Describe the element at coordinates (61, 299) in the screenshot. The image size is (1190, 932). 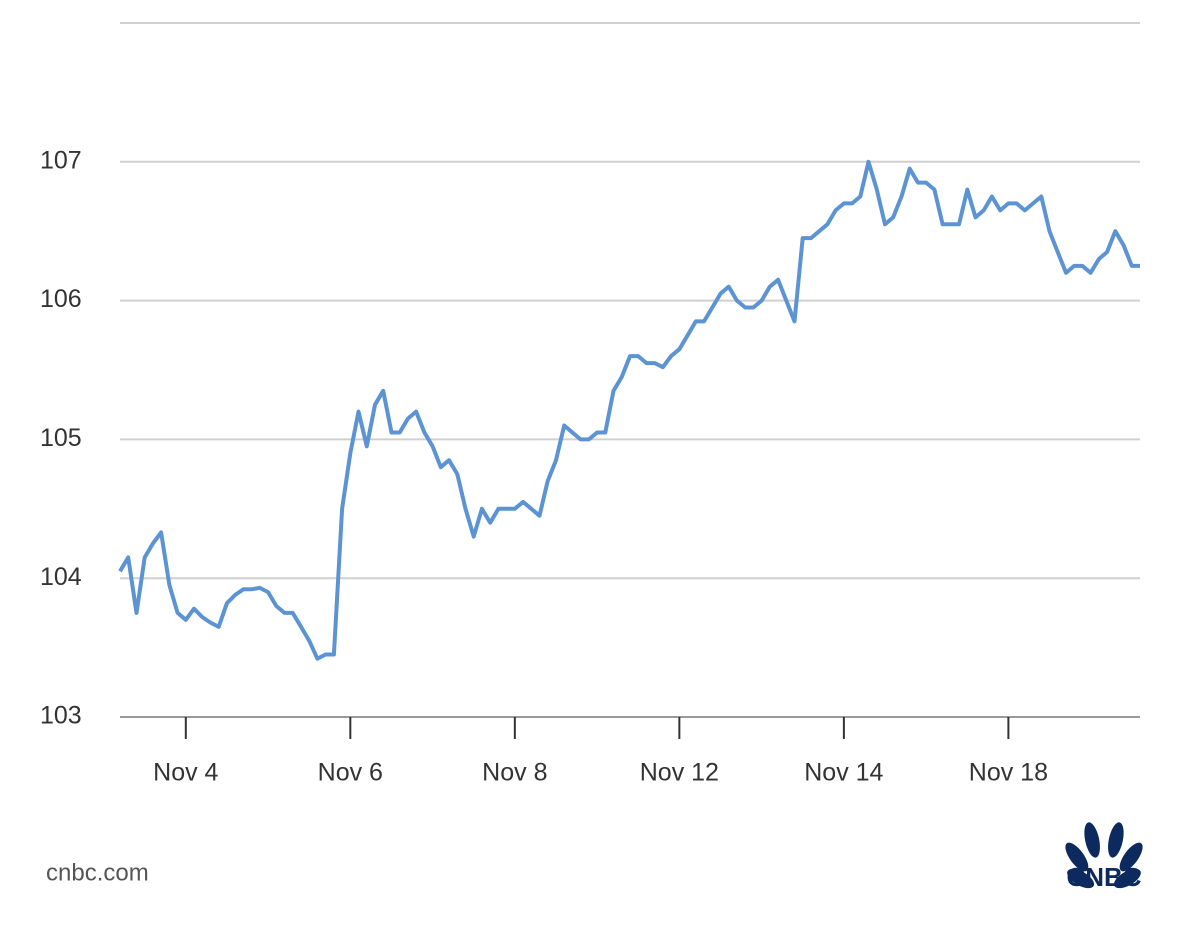
I see `y-tick-label: 106` at that location.